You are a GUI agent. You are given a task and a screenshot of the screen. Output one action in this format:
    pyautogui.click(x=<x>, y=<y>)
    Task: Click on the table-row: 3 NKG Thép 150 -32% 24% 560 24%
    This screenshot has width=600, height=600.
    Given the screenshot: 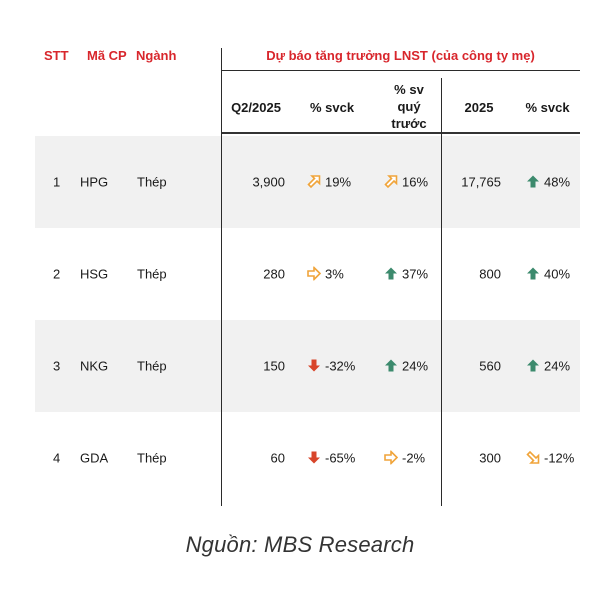 What is the action you would take?
    pyautogui.click(x=307, y=366)
    